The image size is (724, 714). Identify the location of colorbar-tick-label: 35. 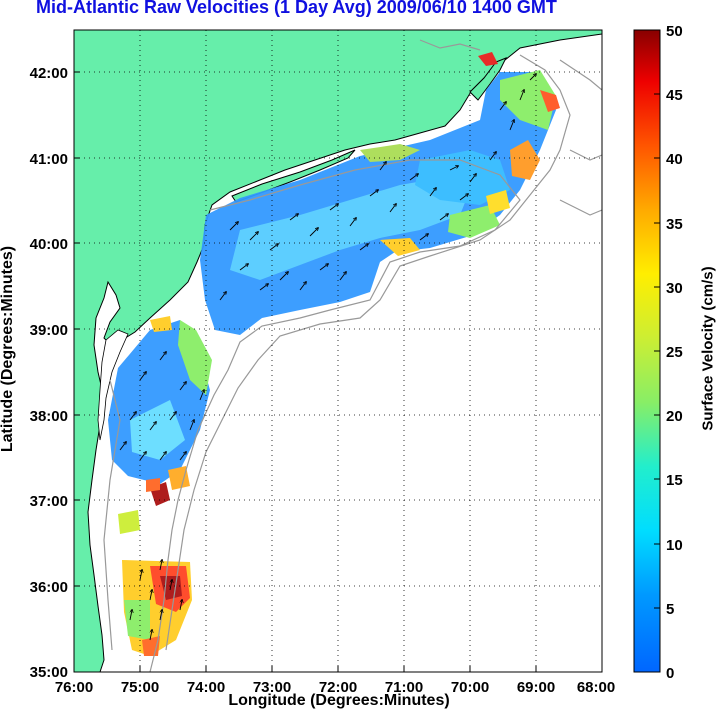
(674, 224).